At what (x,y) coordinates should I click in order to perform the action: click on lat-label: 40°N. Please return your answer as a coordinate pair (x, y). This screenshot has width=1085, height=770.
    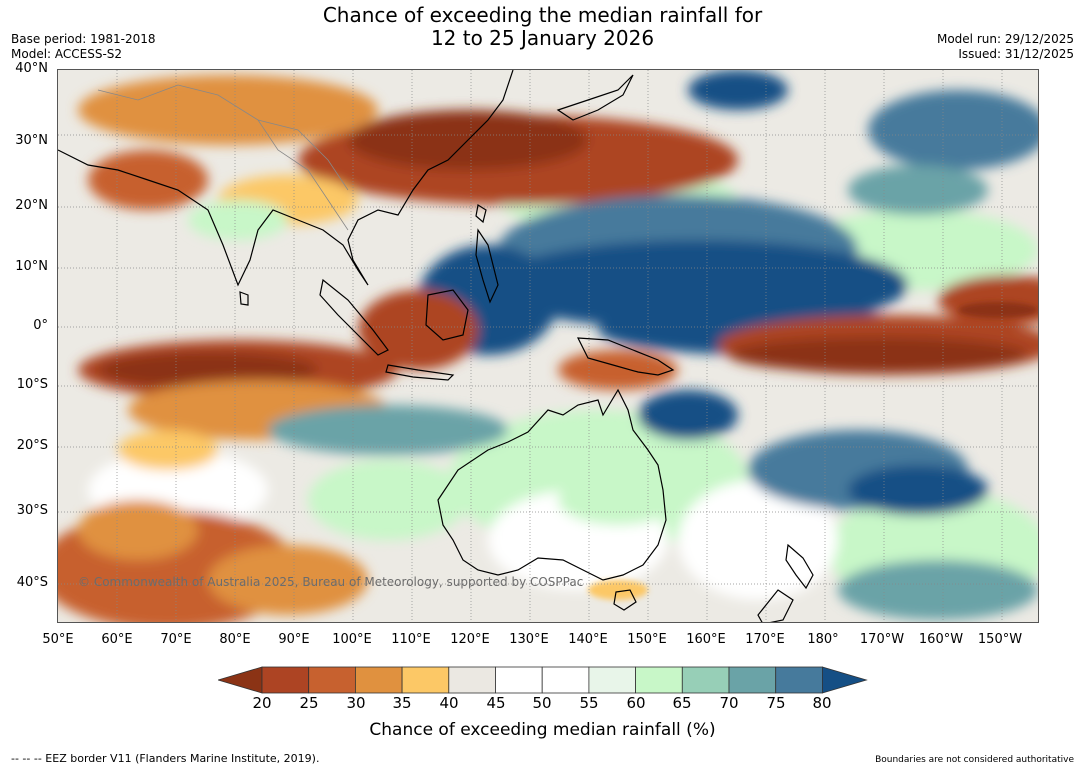
    Looking at the image, I should click on (31, 68).